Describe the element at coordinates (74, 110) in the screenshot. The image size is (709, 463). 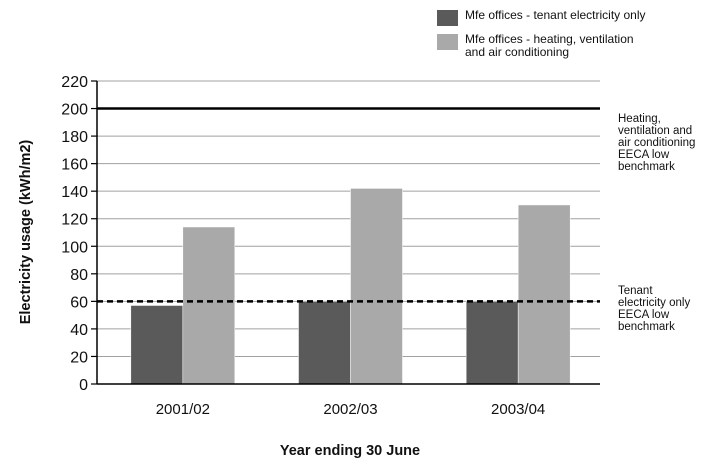
I see `y-tick-label: 200` at that location.